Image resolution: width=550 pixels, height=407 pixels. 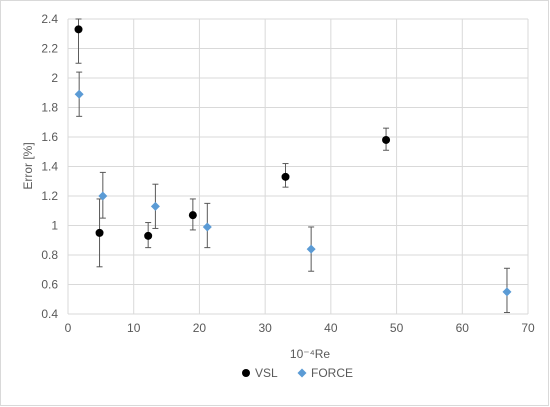 What do you see at coordinates (54, 78) in the screenshot?
I see `y-tick-label: 2` at bounding box center [54, 78].